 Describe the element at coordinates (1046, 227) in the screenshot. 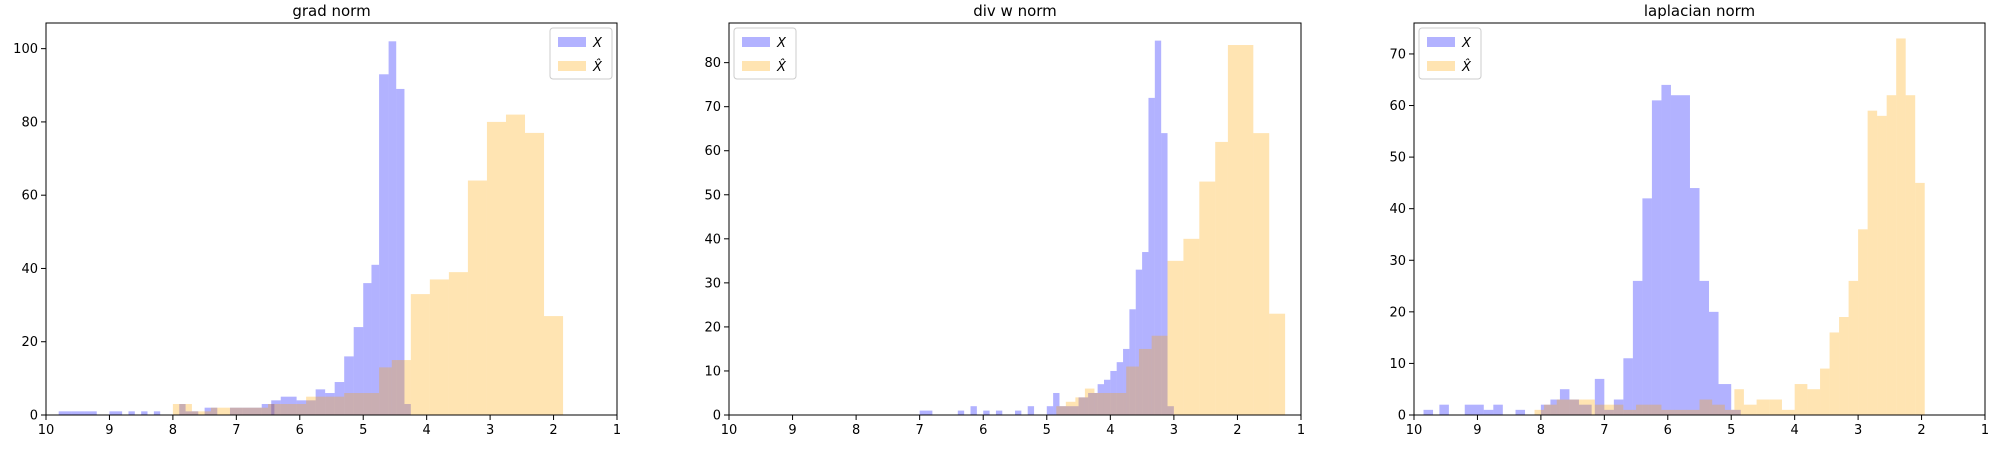

I see `series-x` at that location.